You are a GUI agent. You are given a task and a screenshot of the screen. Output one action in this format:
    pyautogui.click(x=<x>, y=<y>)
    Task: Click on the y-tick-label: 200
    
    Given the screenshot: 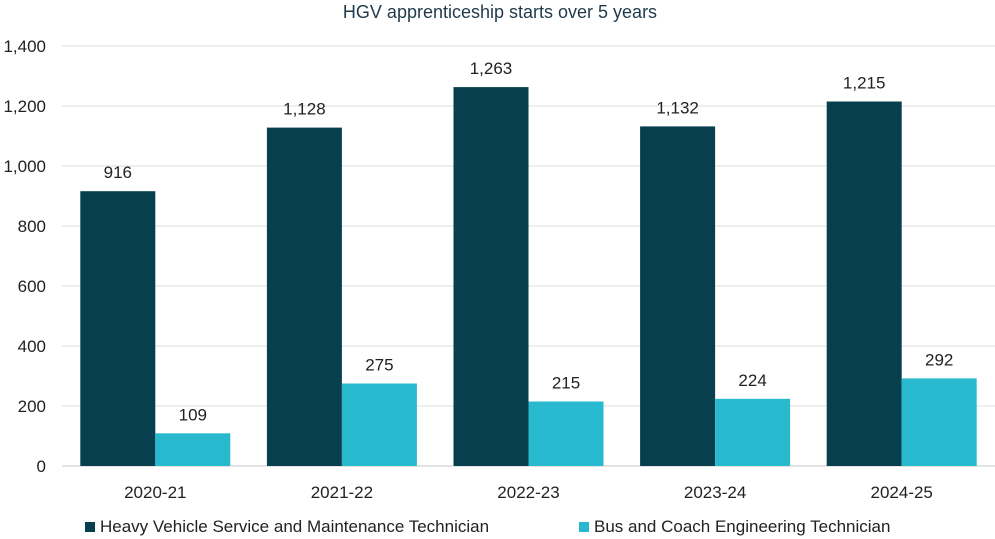 What is the action you would take?
    pyautogui.click(x=32, y=406)
    